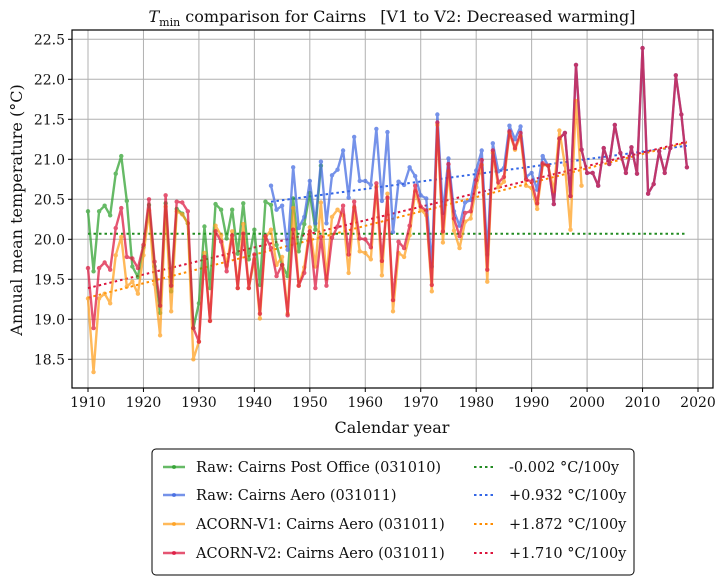 The height and width of the screenshot is (584, 726). What do you see at coordinates (568, 525) in the screenshot?
I see `legend-trend-label: +1.872 °C/100y` at bounding box center [568, 525].